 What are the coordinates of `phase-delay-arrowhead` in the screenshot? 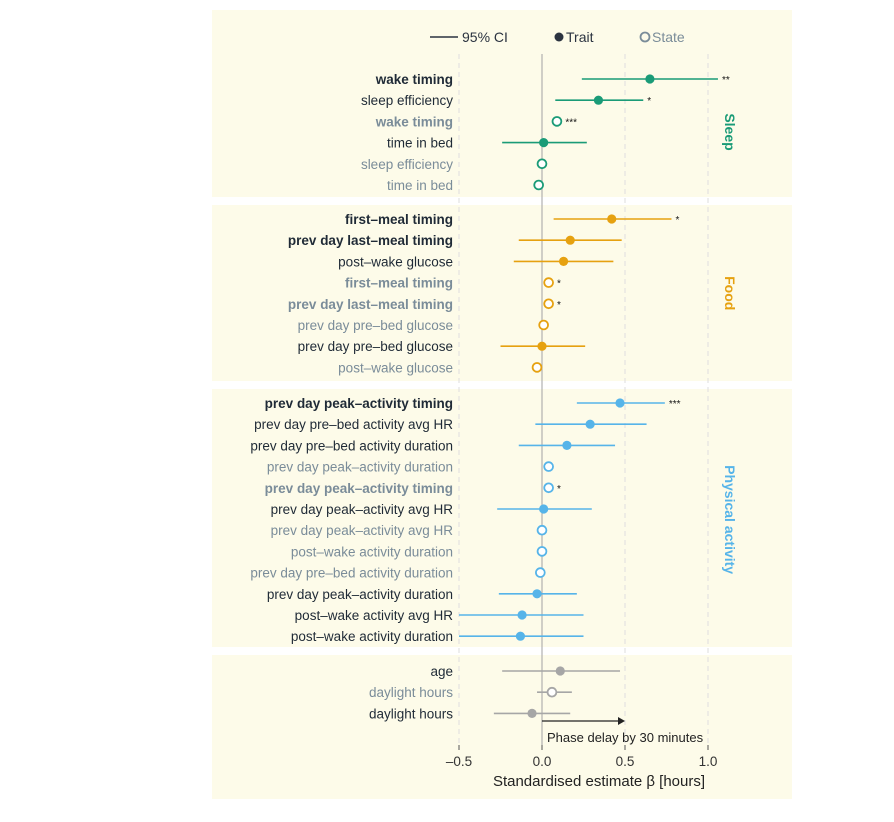 It's located at (621, 721).